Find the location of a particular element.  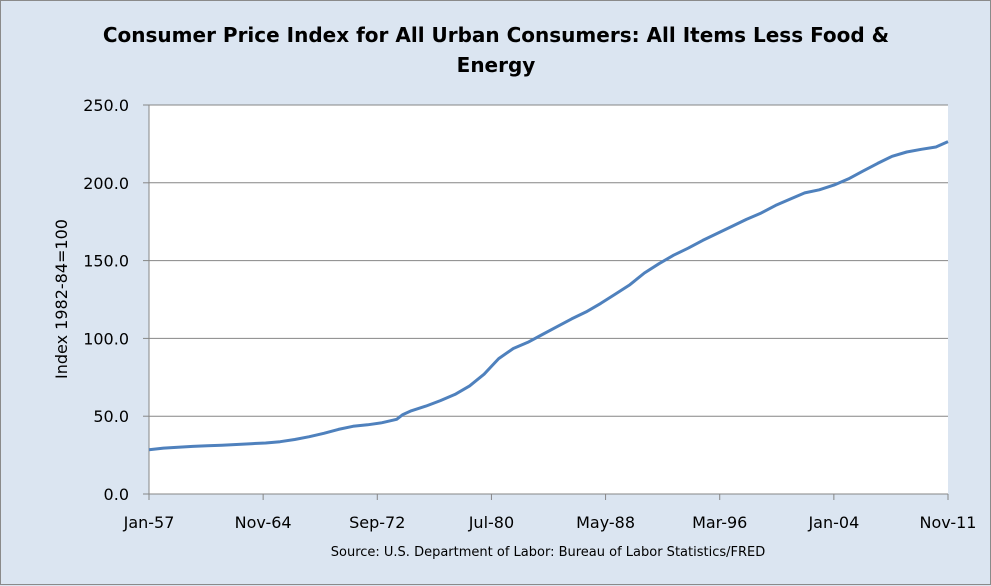

x-tick-label: May-88 is located at coordinates (605, 522).